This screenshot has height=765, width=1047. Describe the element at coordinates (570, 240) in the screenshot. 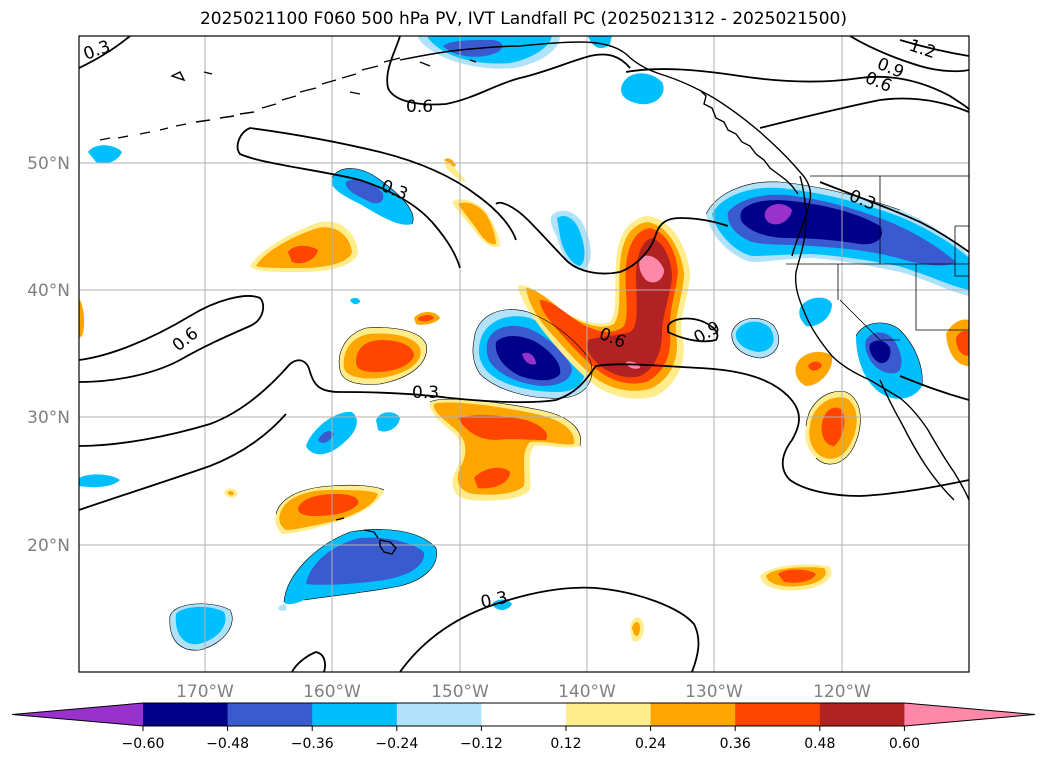

I see `pv-anomaly-negative-45n-145w` at that location.